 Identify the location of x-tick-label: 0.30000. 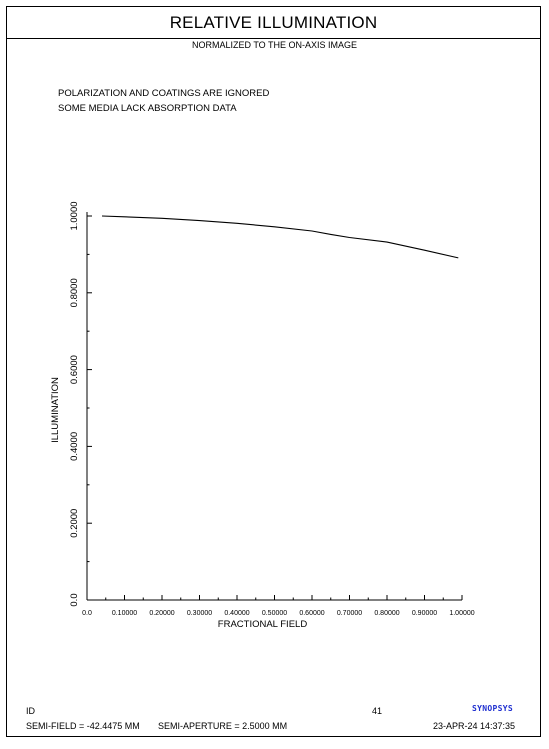
(199, 613).